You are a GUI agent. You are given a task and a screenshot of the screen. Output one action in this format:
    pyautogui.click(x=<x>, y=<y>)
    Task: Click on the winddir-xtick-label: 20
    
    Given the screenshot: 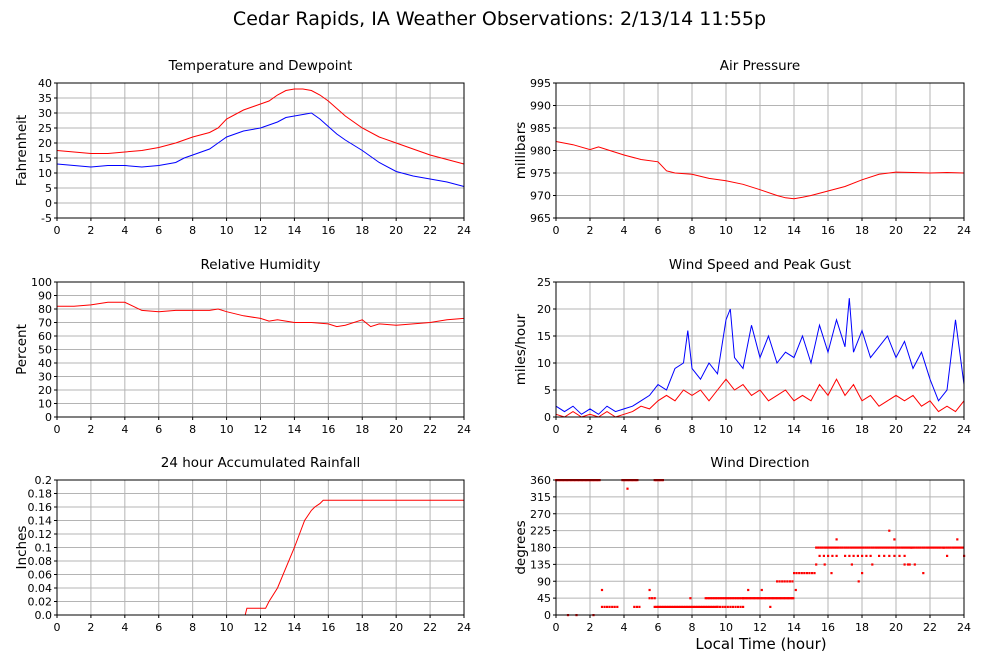 What is the action you would take?
    pyautogui.click(x=896, y=627)
    